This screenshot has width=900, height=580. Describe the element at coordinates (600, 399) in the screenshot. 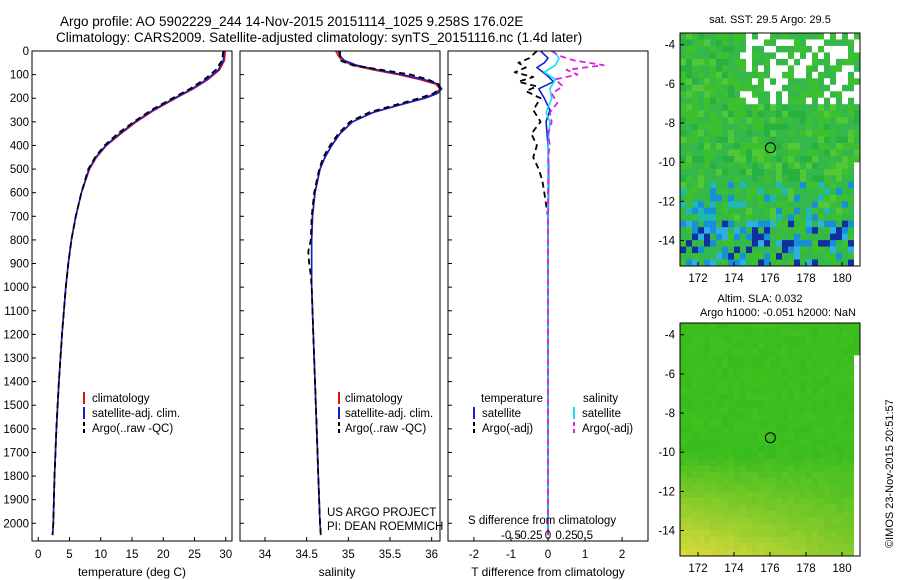

I see `legend-salinity-heading: salinity` at that location.